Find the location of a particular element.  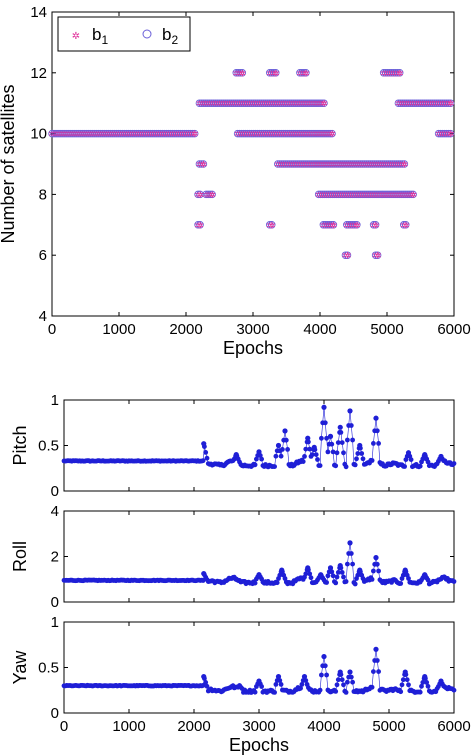

x-tick-label: 5000 is located at coordinates (388, 726).